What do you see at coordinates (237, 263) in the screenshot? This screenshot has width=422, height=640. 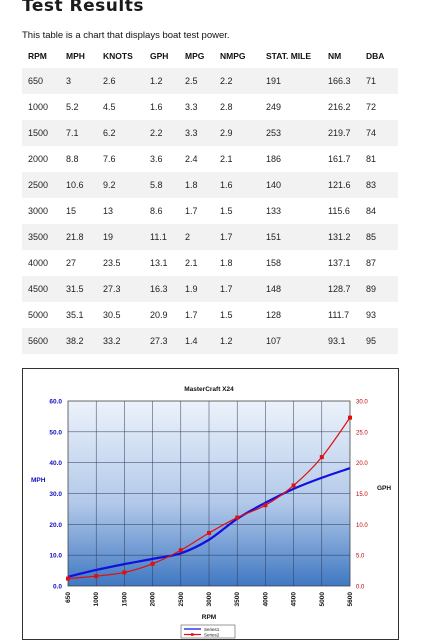 I see `table-cell: 1.8` at bounding box center [237, 263].